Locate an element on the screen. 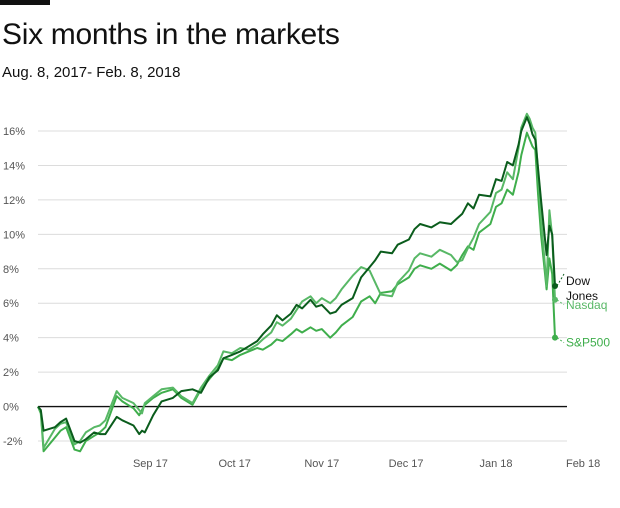  y-tick-label: 8% is located at coordinates (11, 270).